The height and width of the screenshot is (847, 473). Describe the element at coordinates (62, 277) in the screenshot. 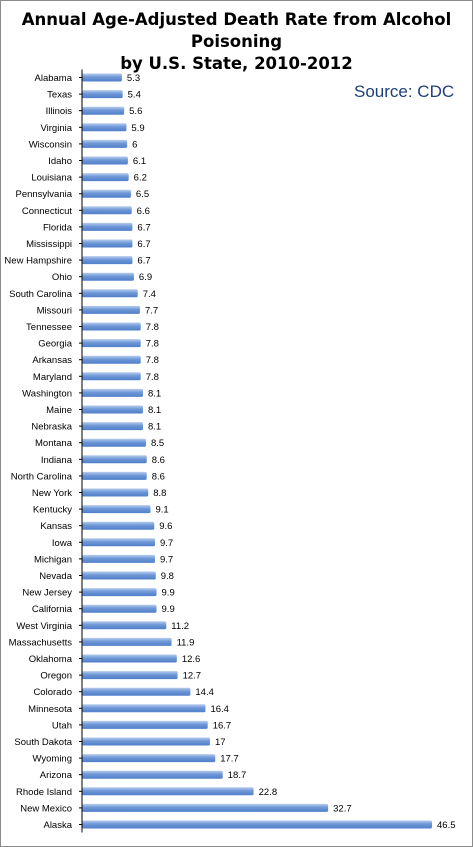

I see `category-label: Ohio` at that location.